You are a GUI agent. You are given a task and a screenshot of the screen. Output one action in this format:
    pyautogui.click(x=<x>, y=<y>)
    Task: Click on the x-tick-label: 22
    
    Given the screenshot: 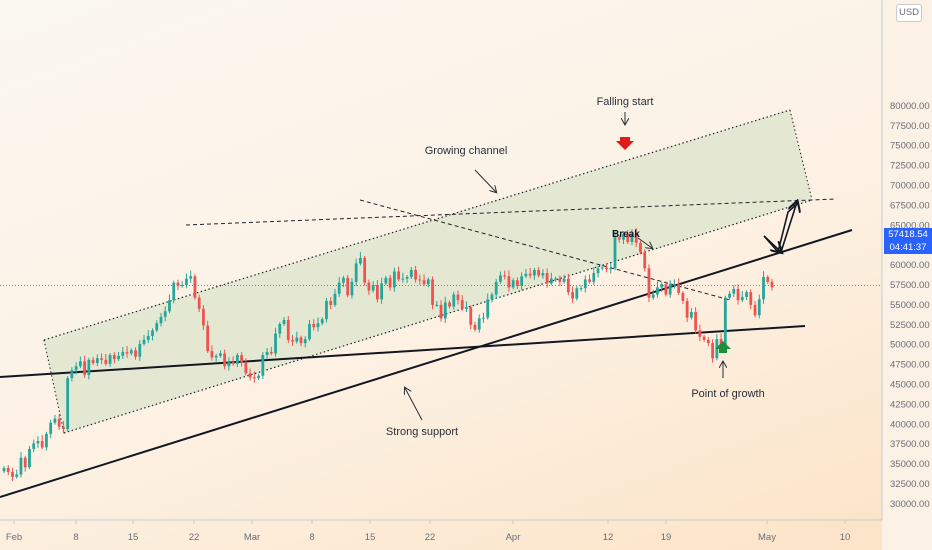 What is the action you would take?
    pyautogui.click(x=194, y=537)
    